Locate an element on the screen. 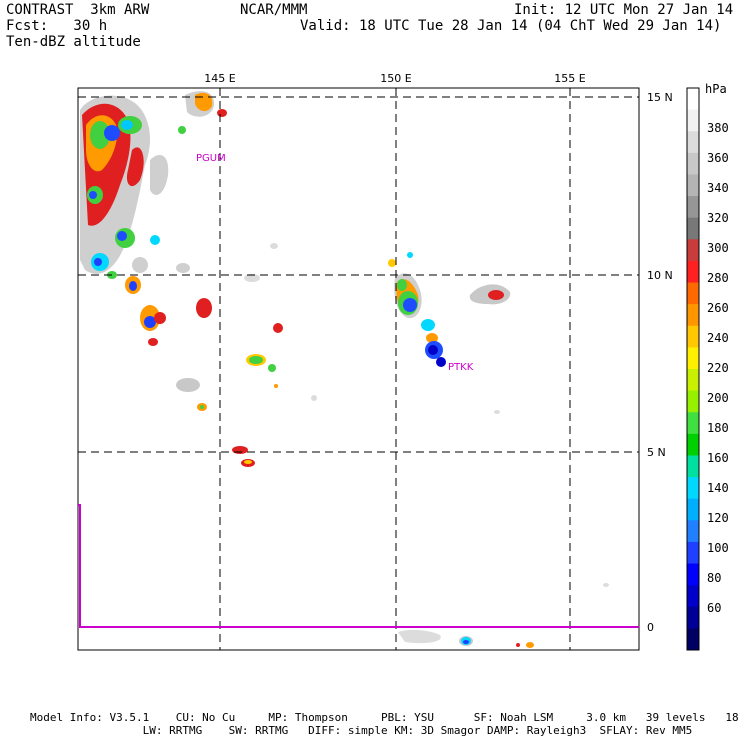  field-name: Ten-dBZ altitude is located at coordinates (73, 42).